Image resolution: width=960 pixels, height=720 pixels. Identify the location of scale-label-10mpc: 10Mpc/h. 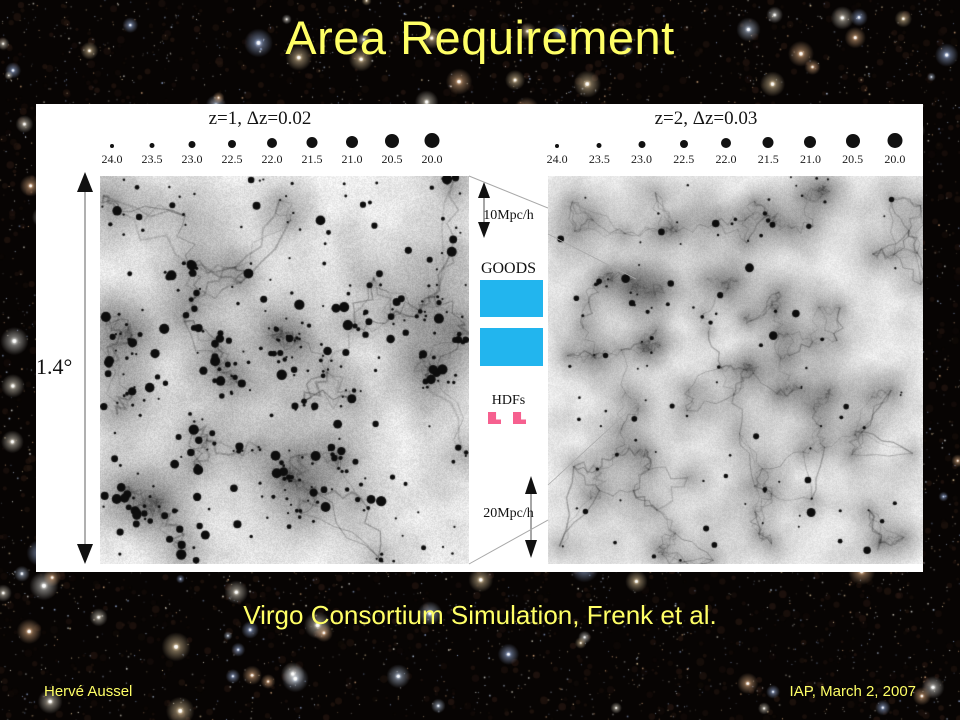
(508, 215).